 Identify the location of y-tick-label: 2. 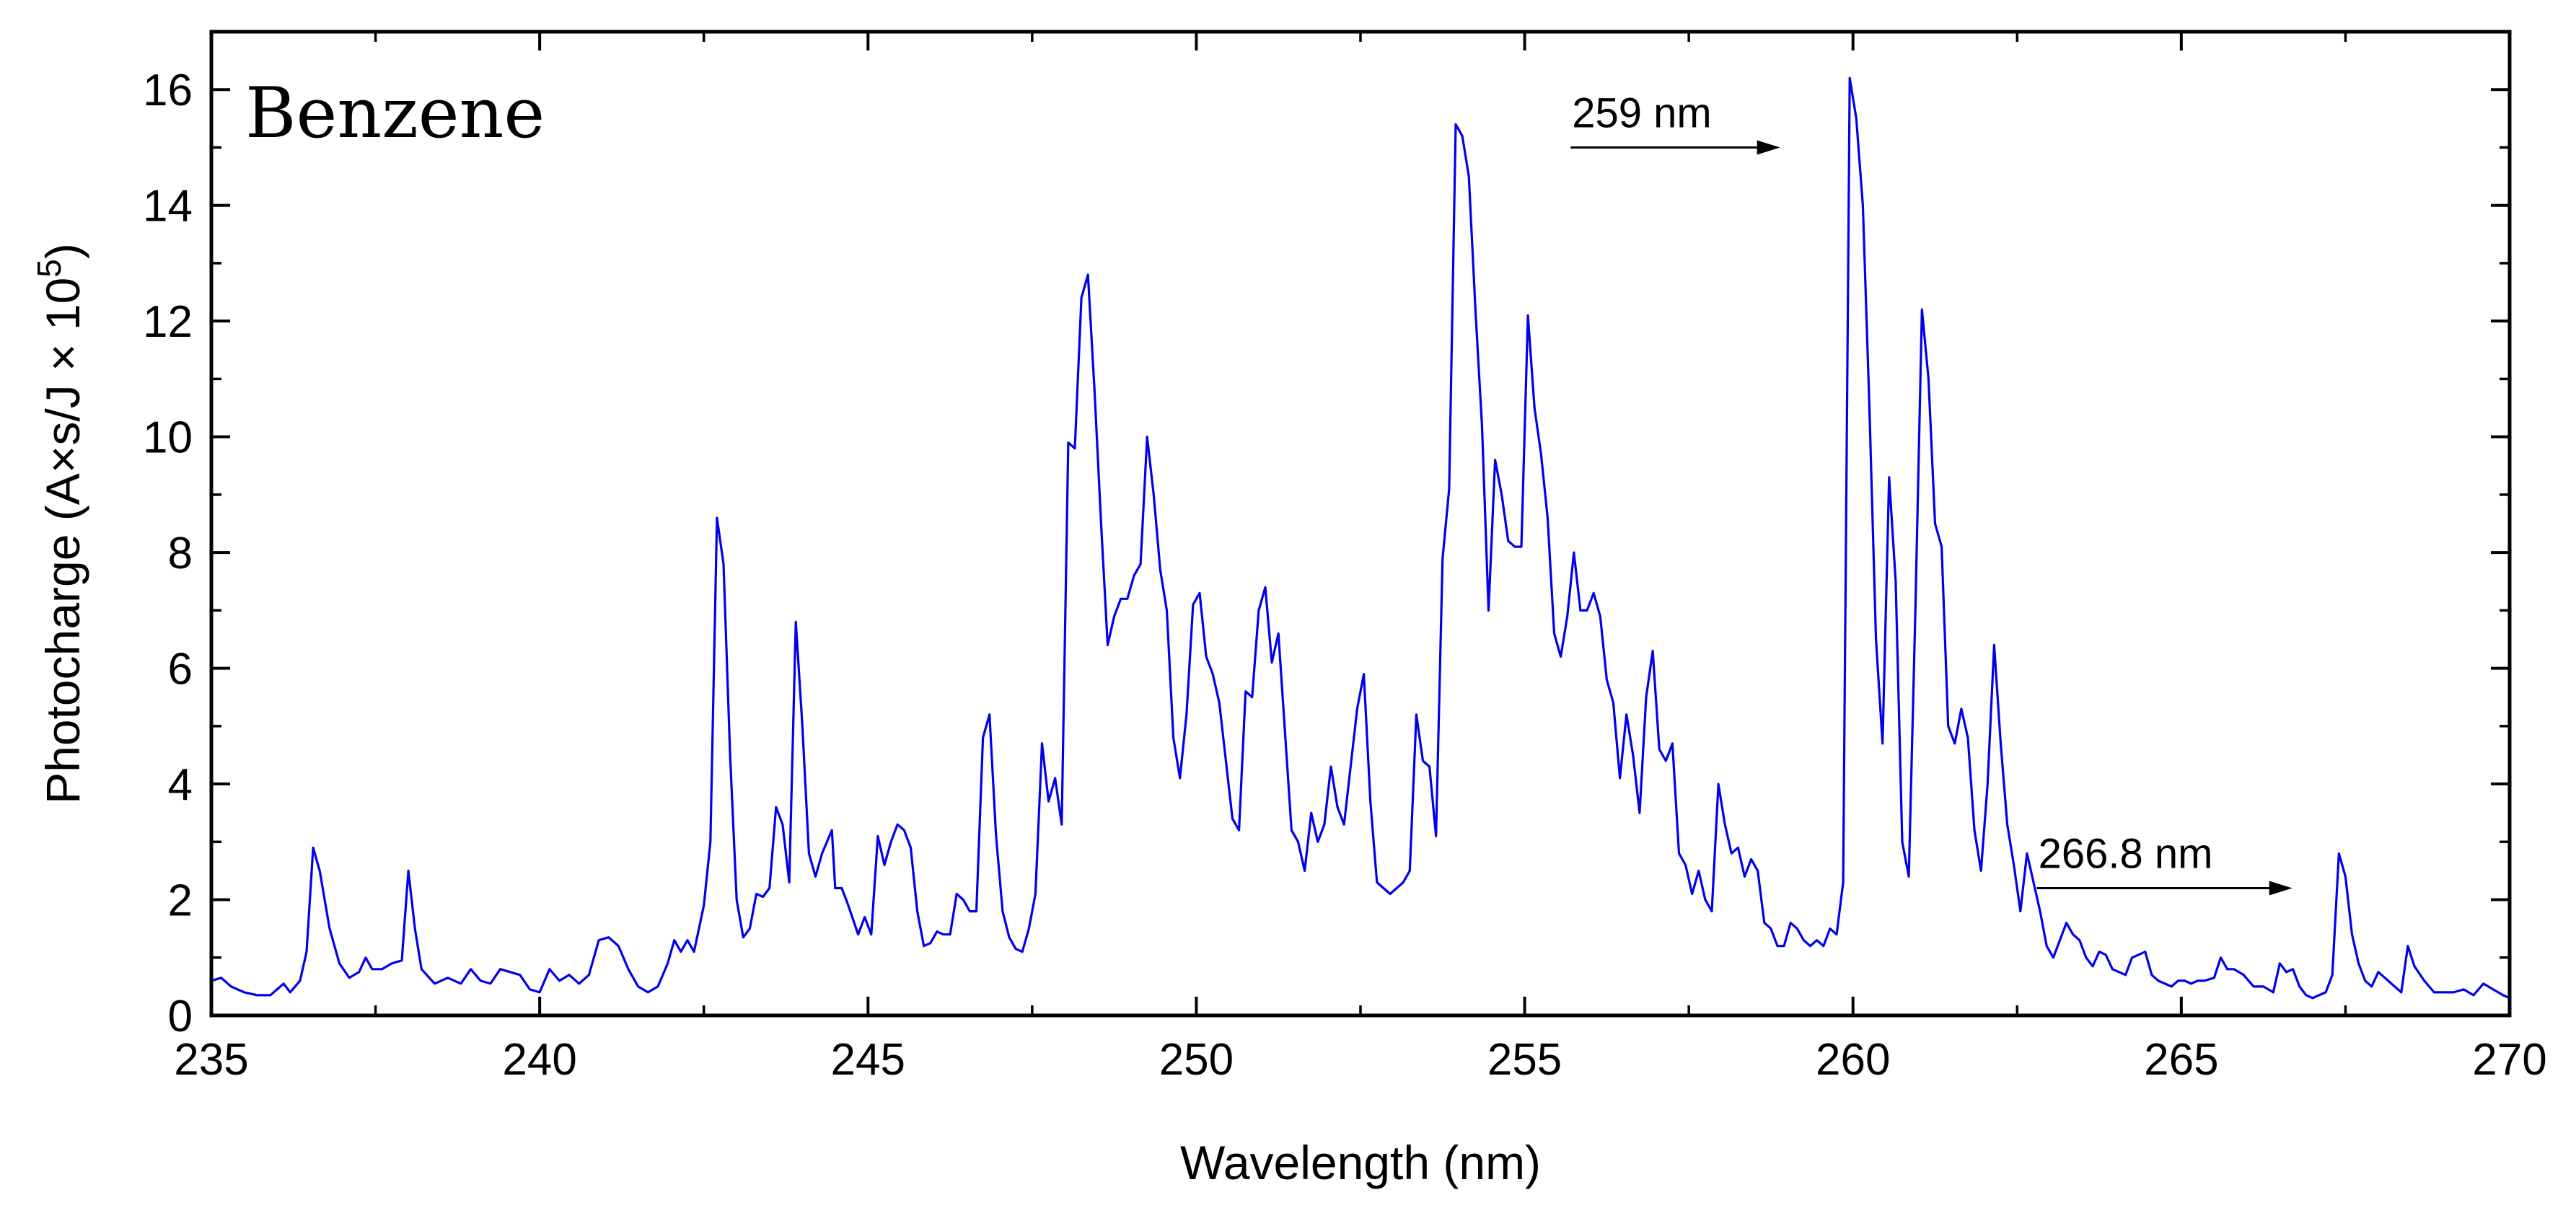
(180, 901).